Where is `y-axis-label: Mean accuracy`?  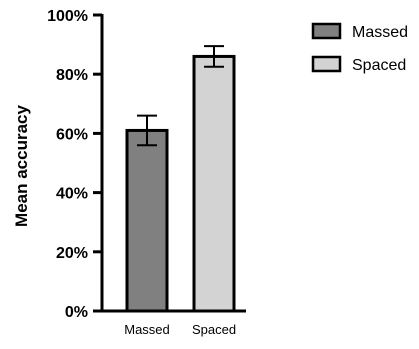
y-axis-label: Mean accuracy is located at coordinates (21, 166).